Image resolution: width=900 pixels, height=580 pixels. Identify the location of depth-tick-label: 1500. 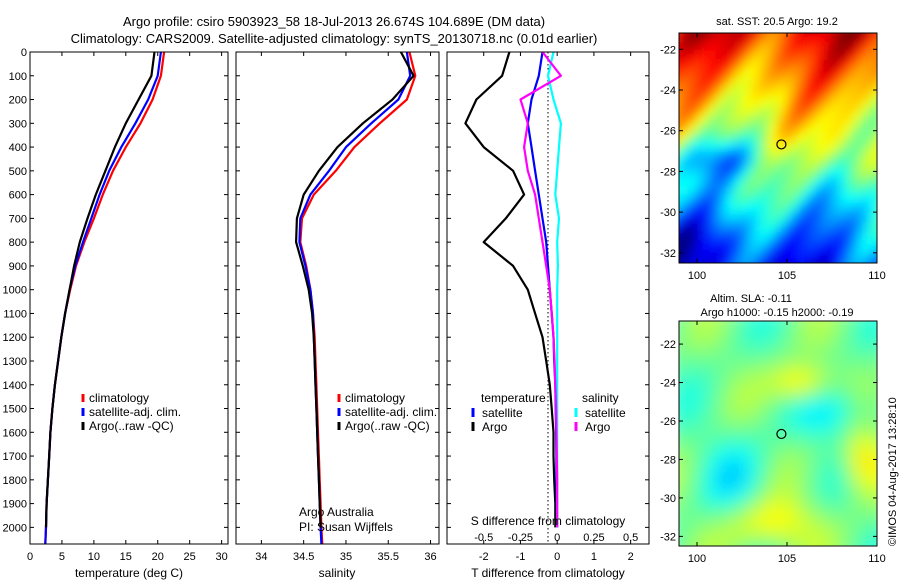
(15, 410).